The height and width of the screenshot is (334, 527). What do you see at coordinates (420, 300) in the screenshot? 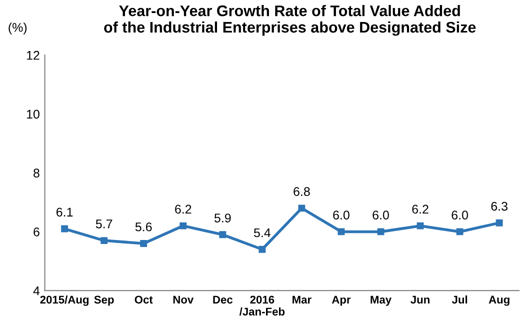
I see `x-tick-label: Jun` at bounding box center [420, 300].